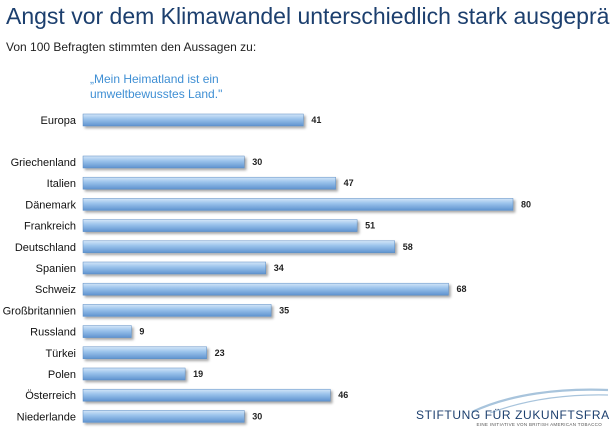  What do you see at coordinates (46, 417) in the screenshot?
I see `category-label: Niederlande` at bounding box center [46, 417].